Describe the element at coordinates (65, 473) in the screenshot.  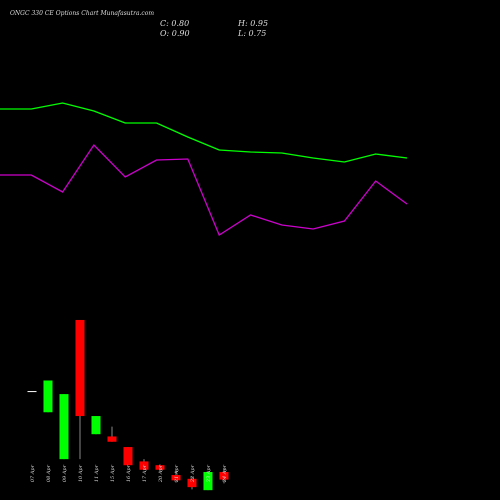
I see `x-tick-label: 09 Apr` at that location.